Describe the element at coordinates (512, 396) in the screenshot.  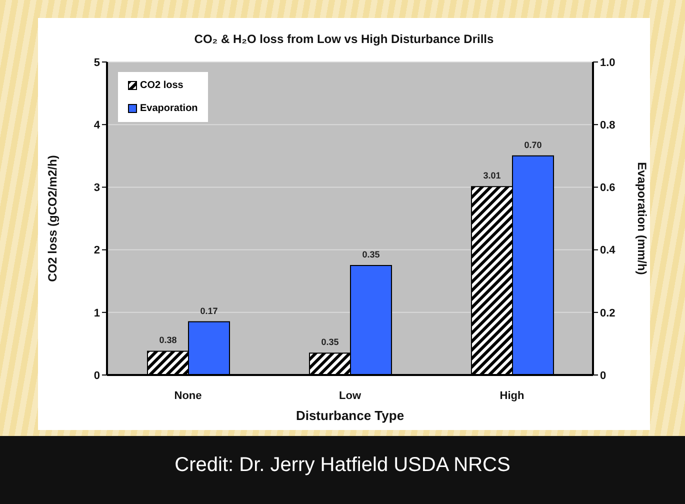
I see `x-tick-label: High` at that location.